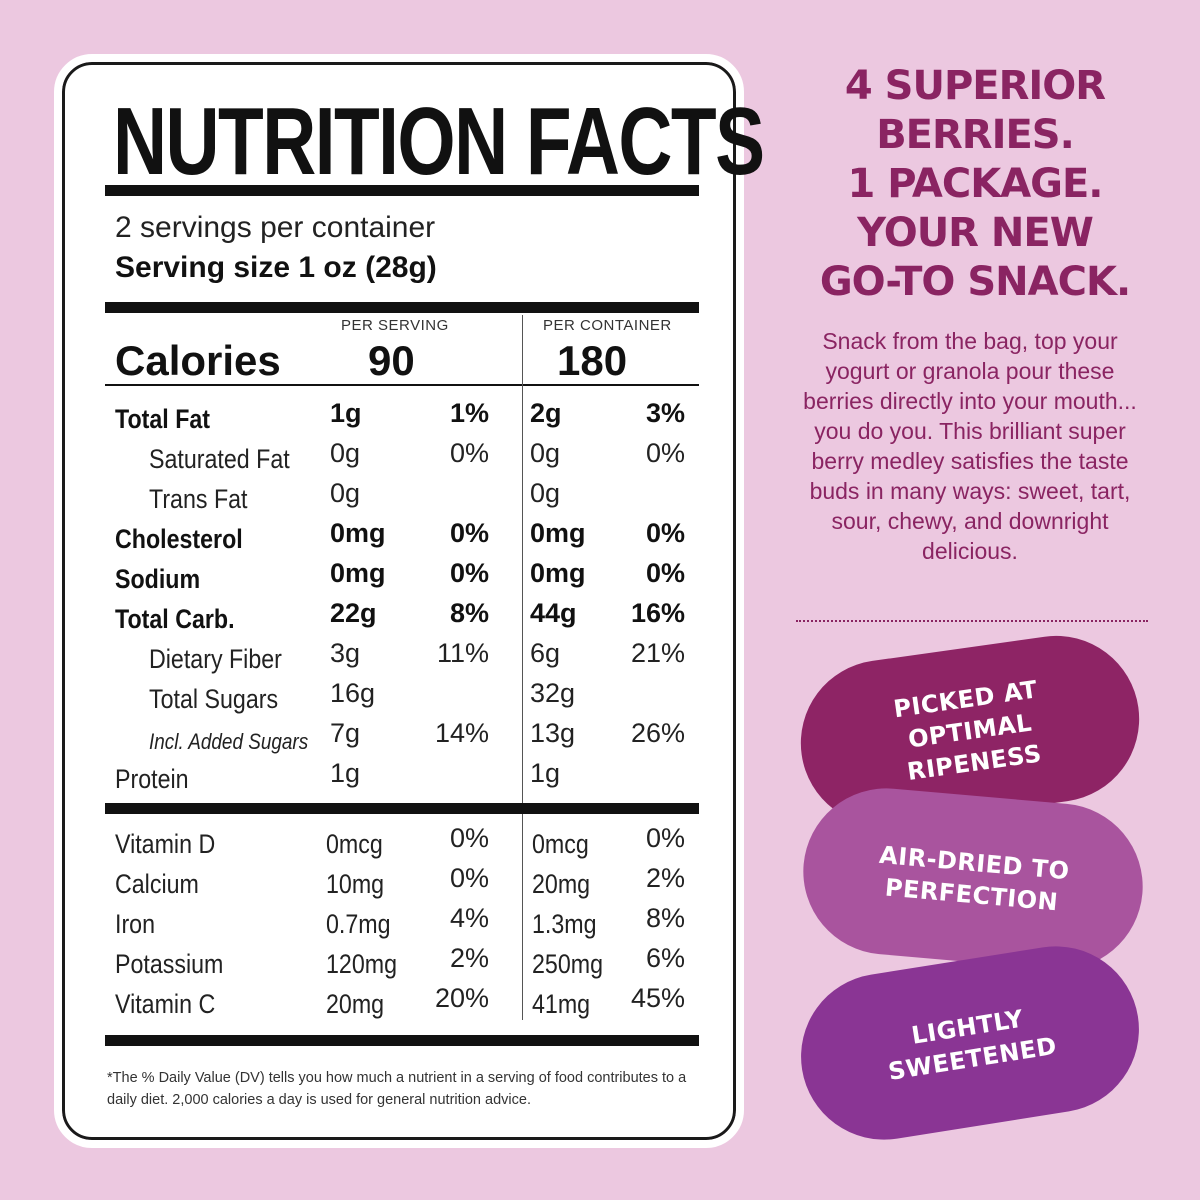  I want to click on vitamin-row-iron: Iron 0.7mg 4% 1.3mg 8%, so click(402, 918).